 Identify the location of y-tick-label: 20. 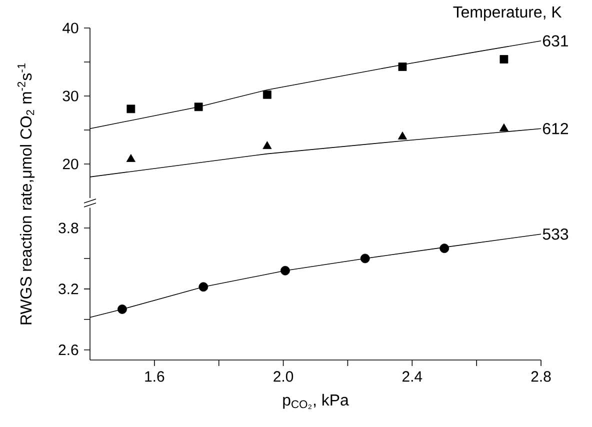
(70, 164).